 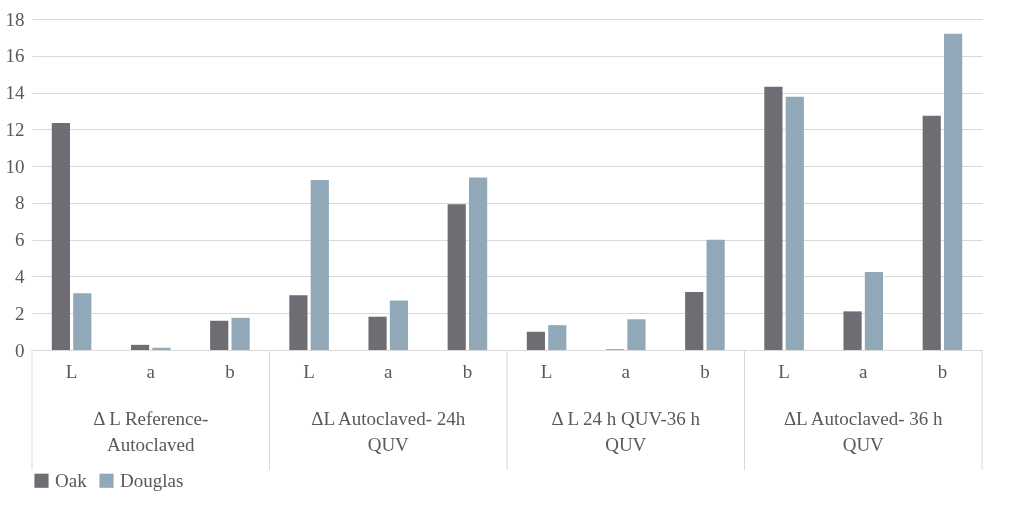 I want to click on text: Δ L 24 h QUV-36 h QUV, so click(x=626, y=431).